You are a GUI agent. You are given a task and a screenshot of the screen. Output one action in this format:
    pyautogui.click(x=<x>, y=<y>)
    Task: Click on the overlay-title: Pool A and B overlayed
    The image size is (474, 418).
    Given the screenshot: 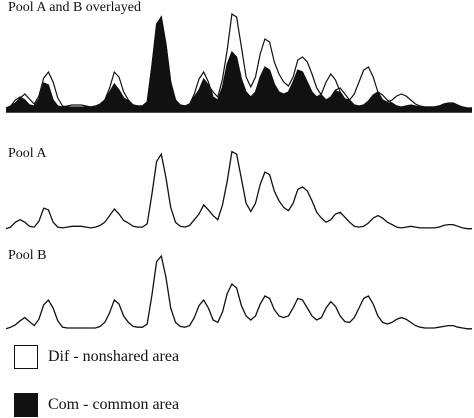 What is the action you would take?
    pyautogui.click(x=74, y=7)
    